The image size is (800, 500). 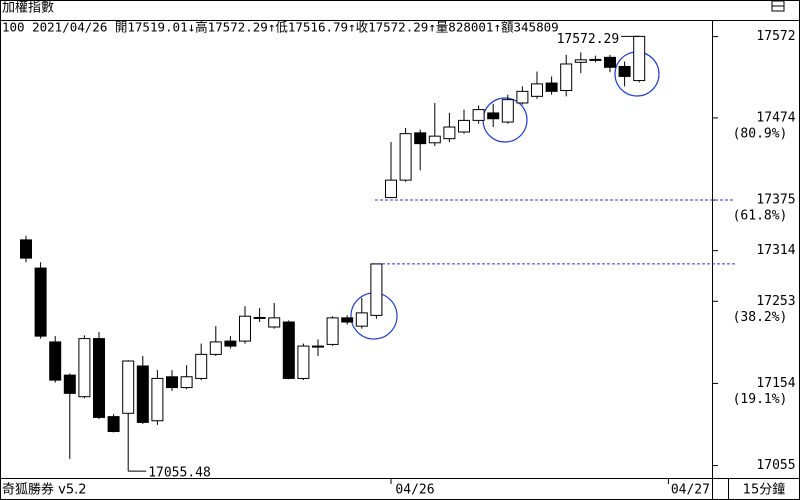 What do you see at coordinates (775, 36) in the screenshot?
I see `y-tick-label: 17572` at bounding box center [775, 36].